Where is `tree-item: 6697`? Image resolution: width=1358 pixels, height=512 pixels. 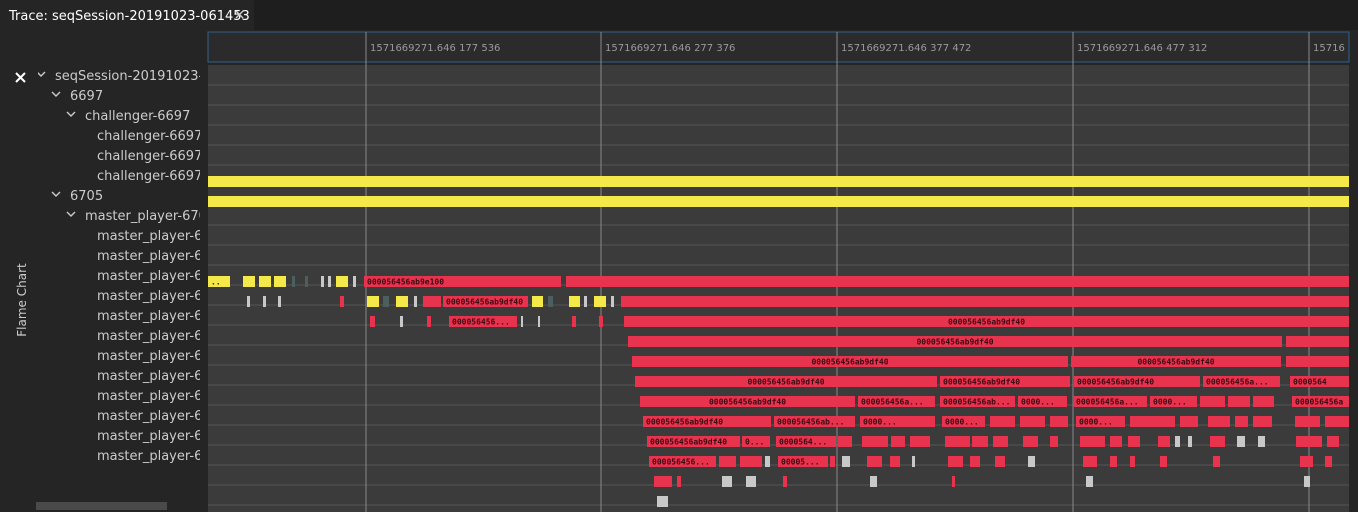
tree-item: 6697 is located at coordinates (86, 96).